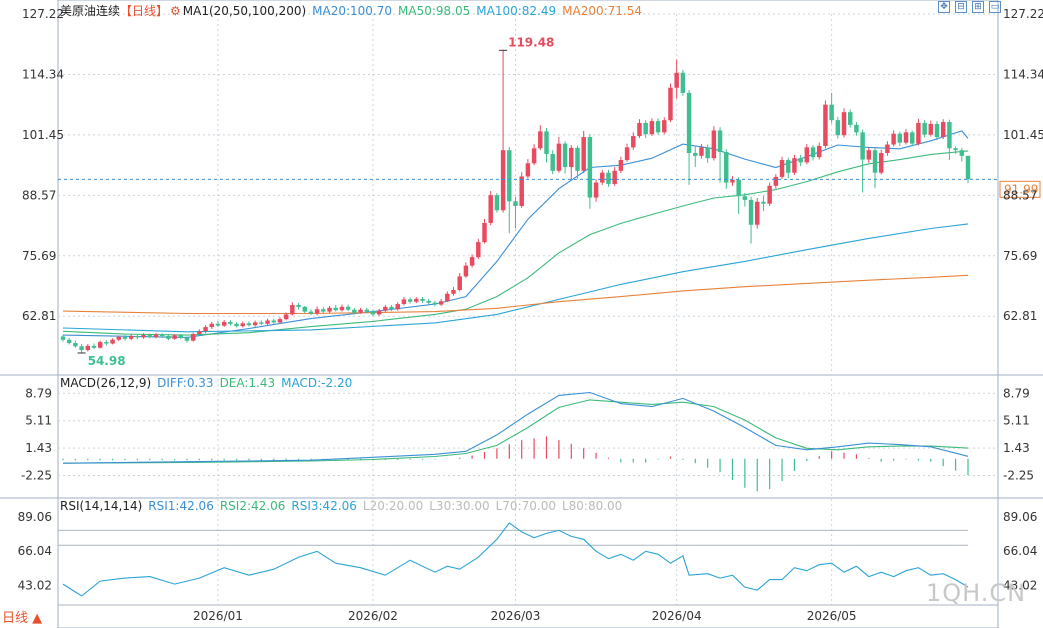 The width and height of the screenshot is (1043, 628). Describe the element at coordinates (324, 506) in the screenshot. I see `rsi3-label: RSI3:42.06` at that location.